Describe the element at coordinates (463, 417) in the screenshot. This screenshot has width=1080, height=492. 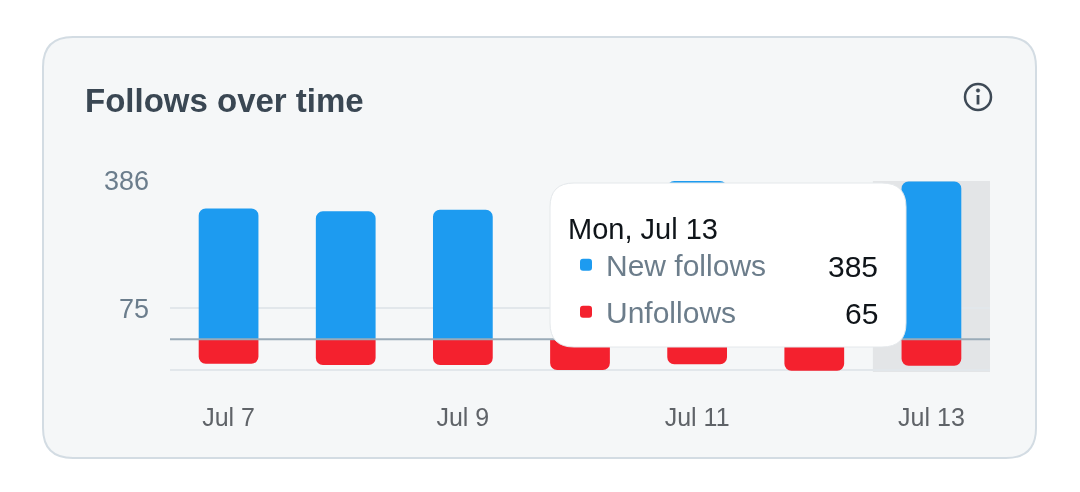
I see `x-tick-label: Jul 9` at that location.